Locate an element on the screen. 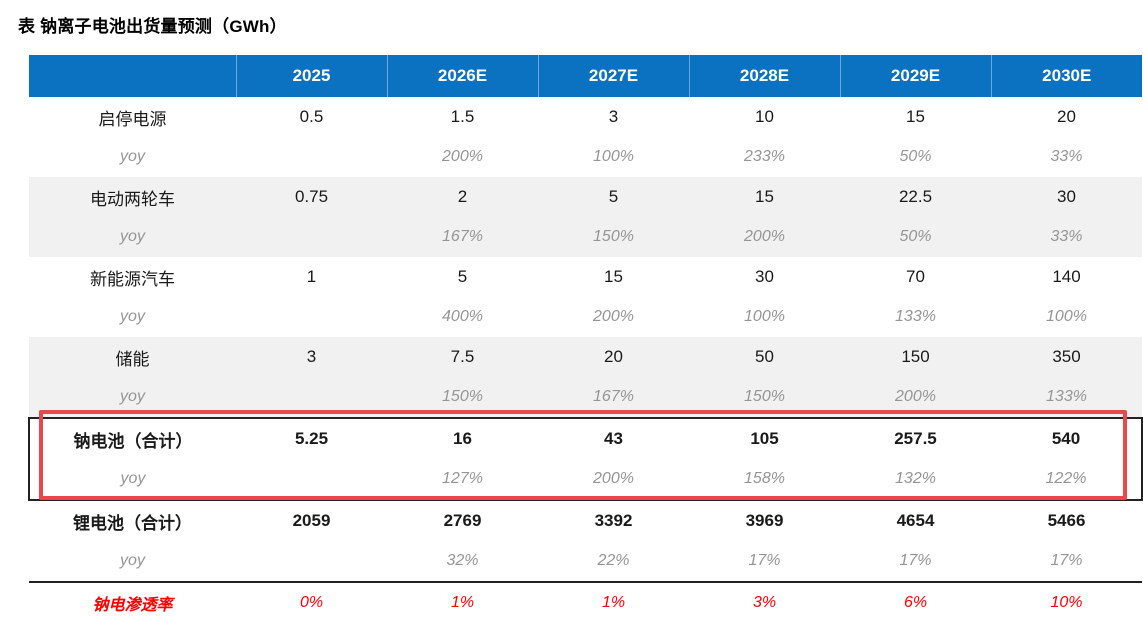 The width and height of the screenshot is (1143, 618). cell-value: 127% is located at coordinates (462, 480).